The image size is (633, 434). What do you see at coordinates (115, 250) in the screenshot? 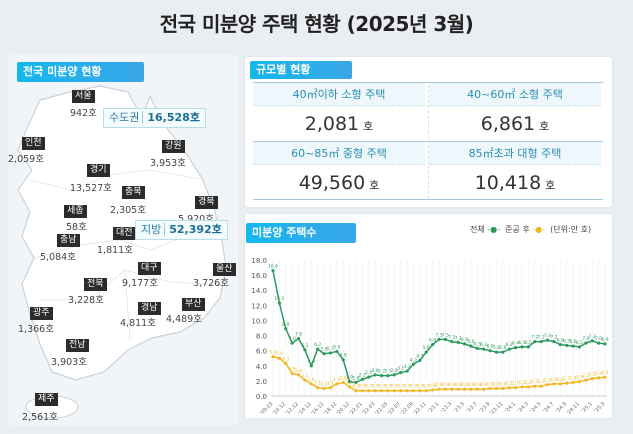
I see `region-value: 1,811호` at bounding box center [115, 250].